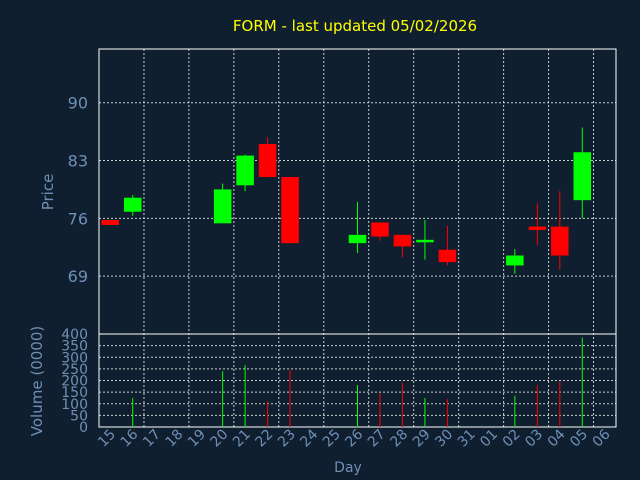  Describe the element at coordinates (48, 192) in the screenshot. I see `price-axis-label: Price` at that location.